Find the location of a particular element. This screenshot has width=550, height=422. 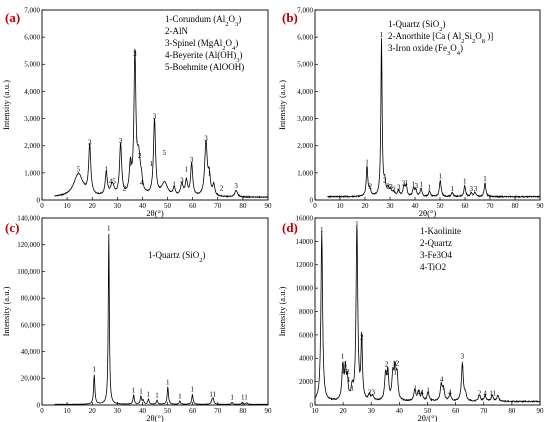

y-tick-label: 6000 is located at coordinates (306, 335).